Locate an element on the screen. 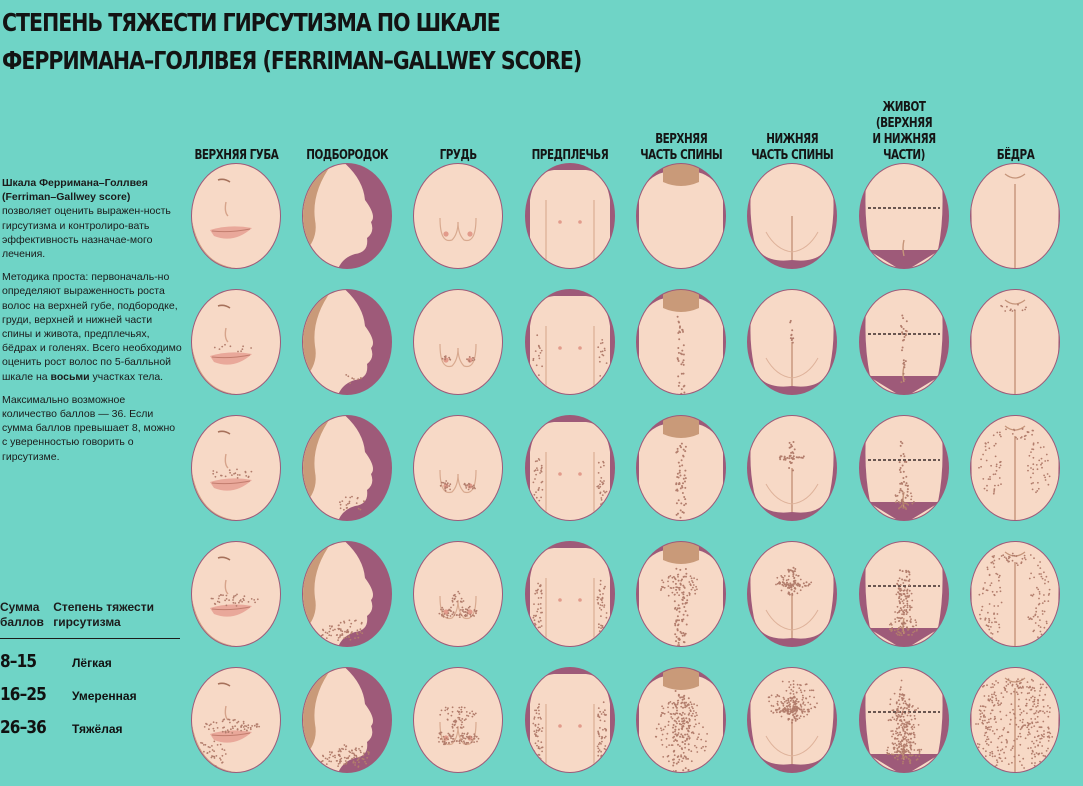 Image resolution: width=1083 pixels, height=786 pixels. forearms-grade-1-illustration is located at coordinates (570, 342).